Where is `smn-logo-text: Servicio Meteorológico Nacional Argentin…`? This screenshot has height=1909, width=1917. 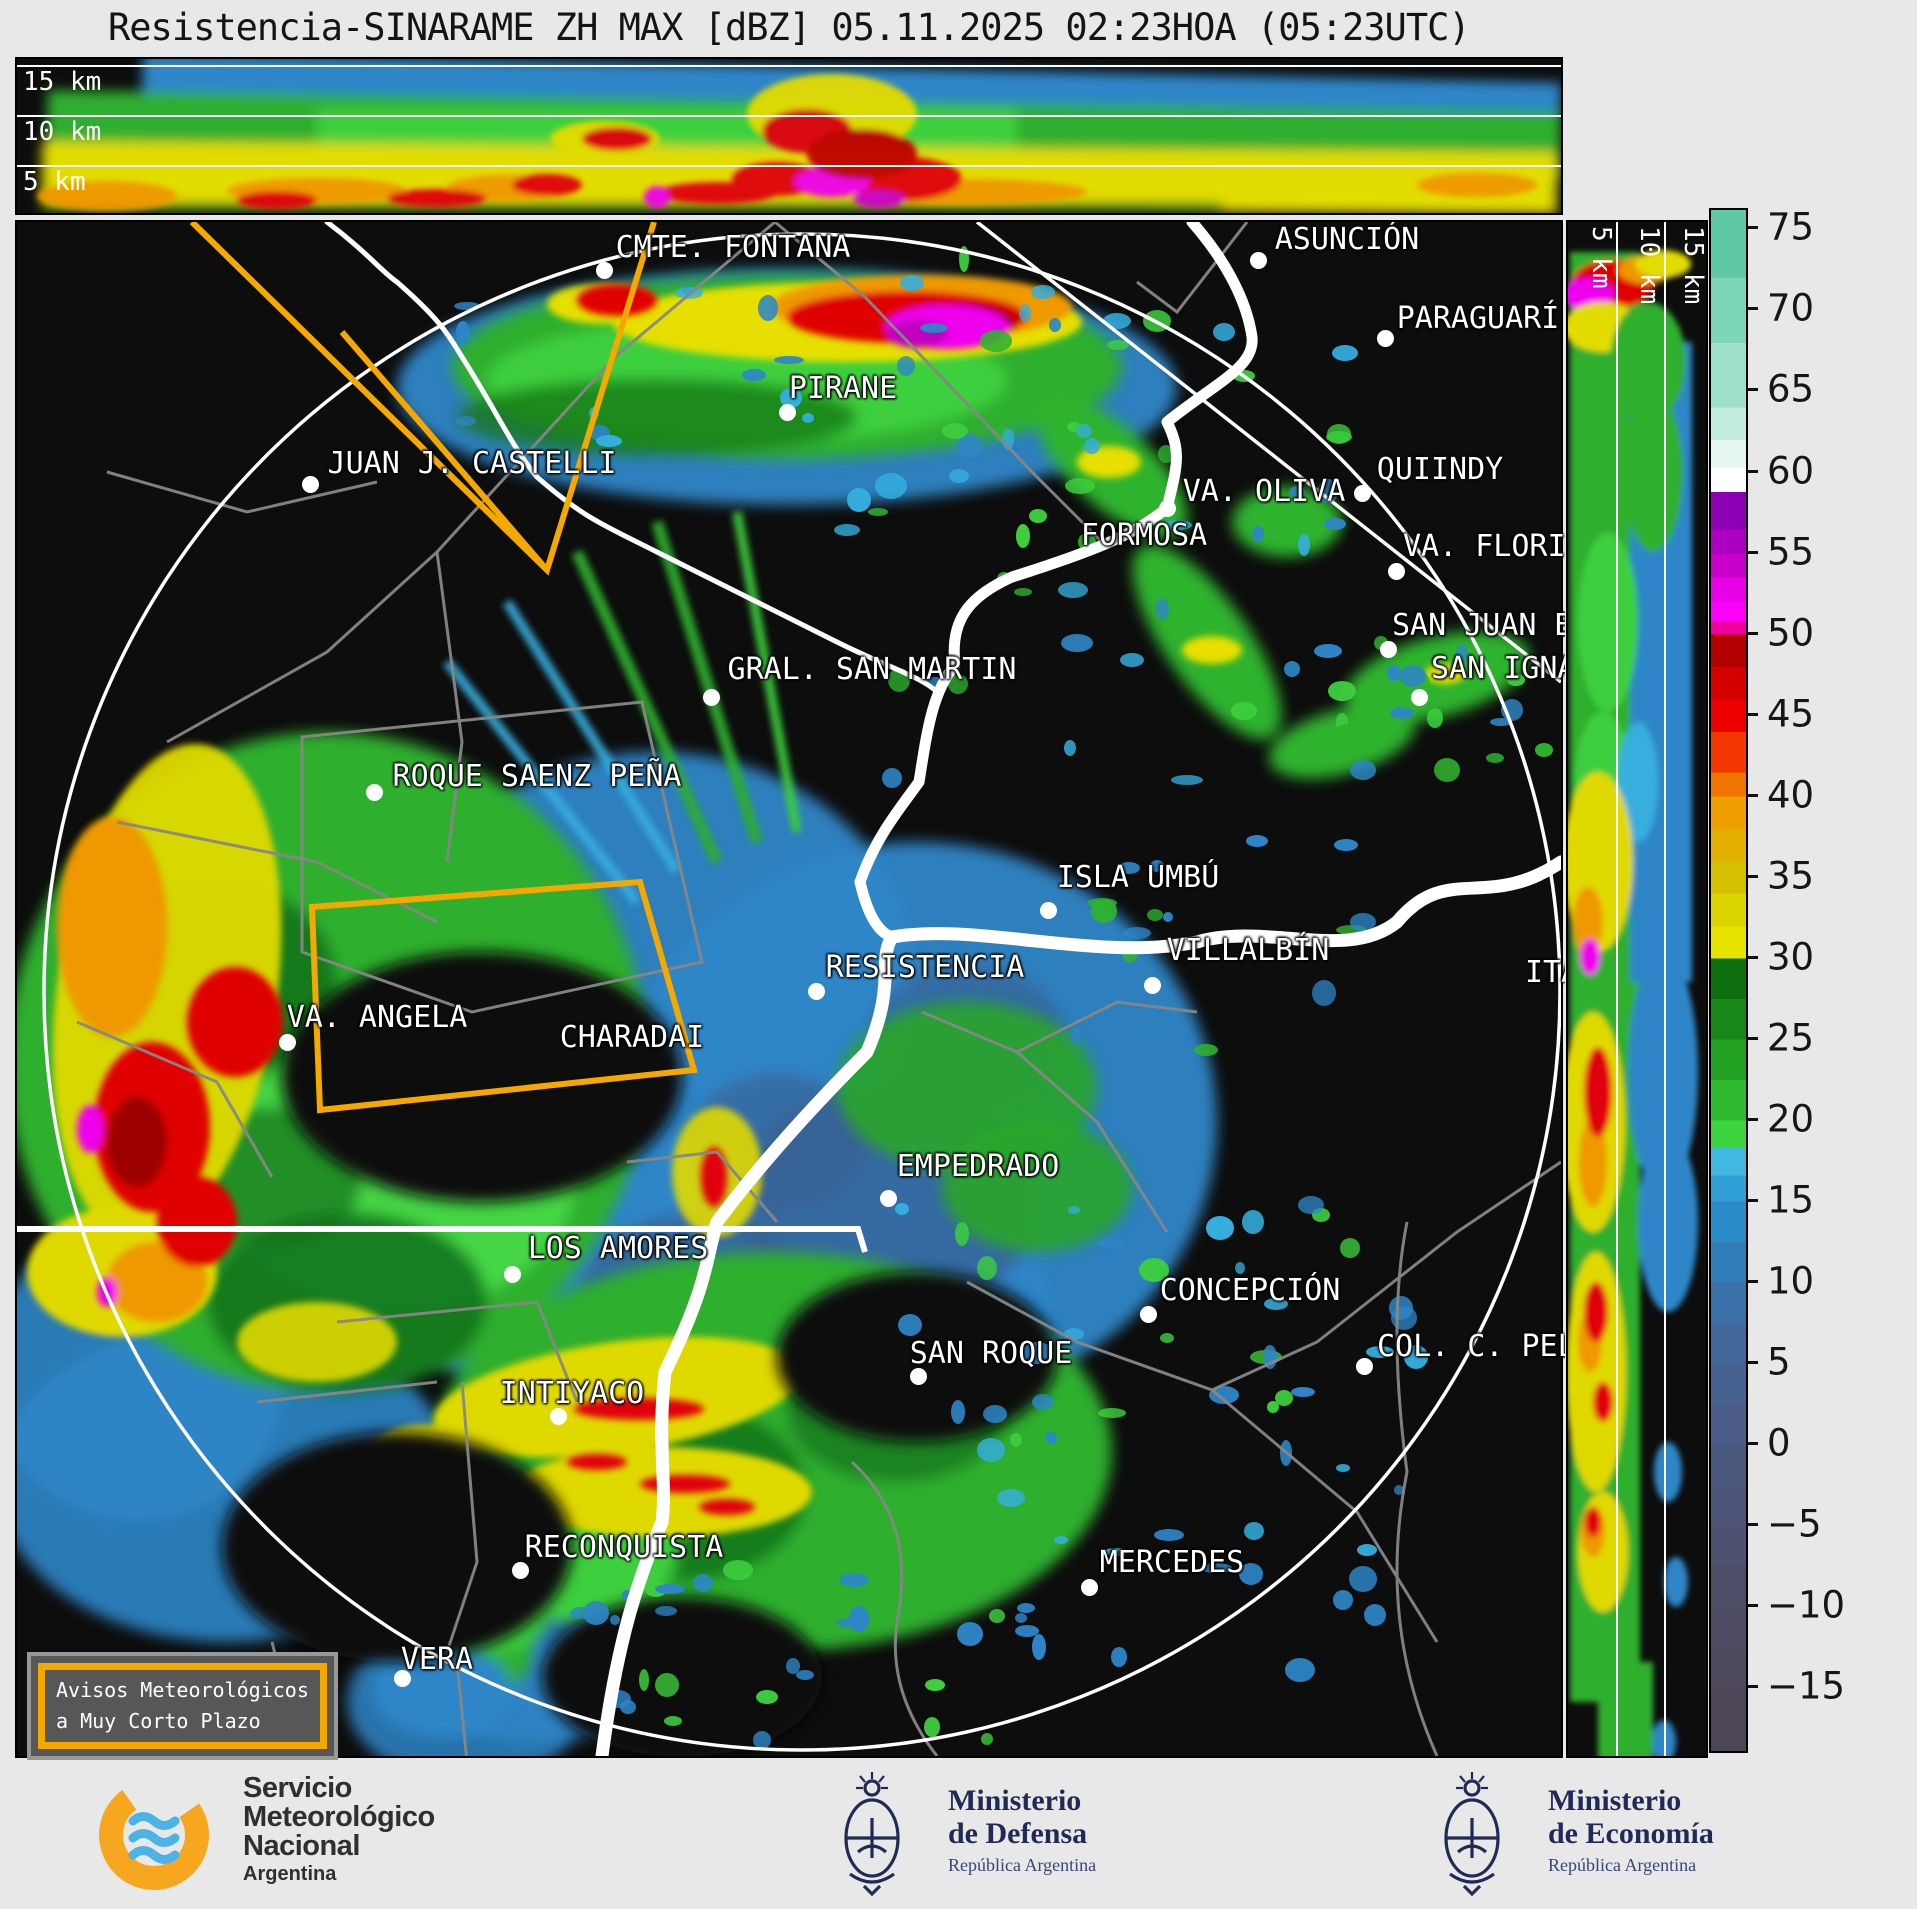 smn-logo-text: Servicio Meteorológico Nacional Argentin… is located at coordinates (339, 1830).